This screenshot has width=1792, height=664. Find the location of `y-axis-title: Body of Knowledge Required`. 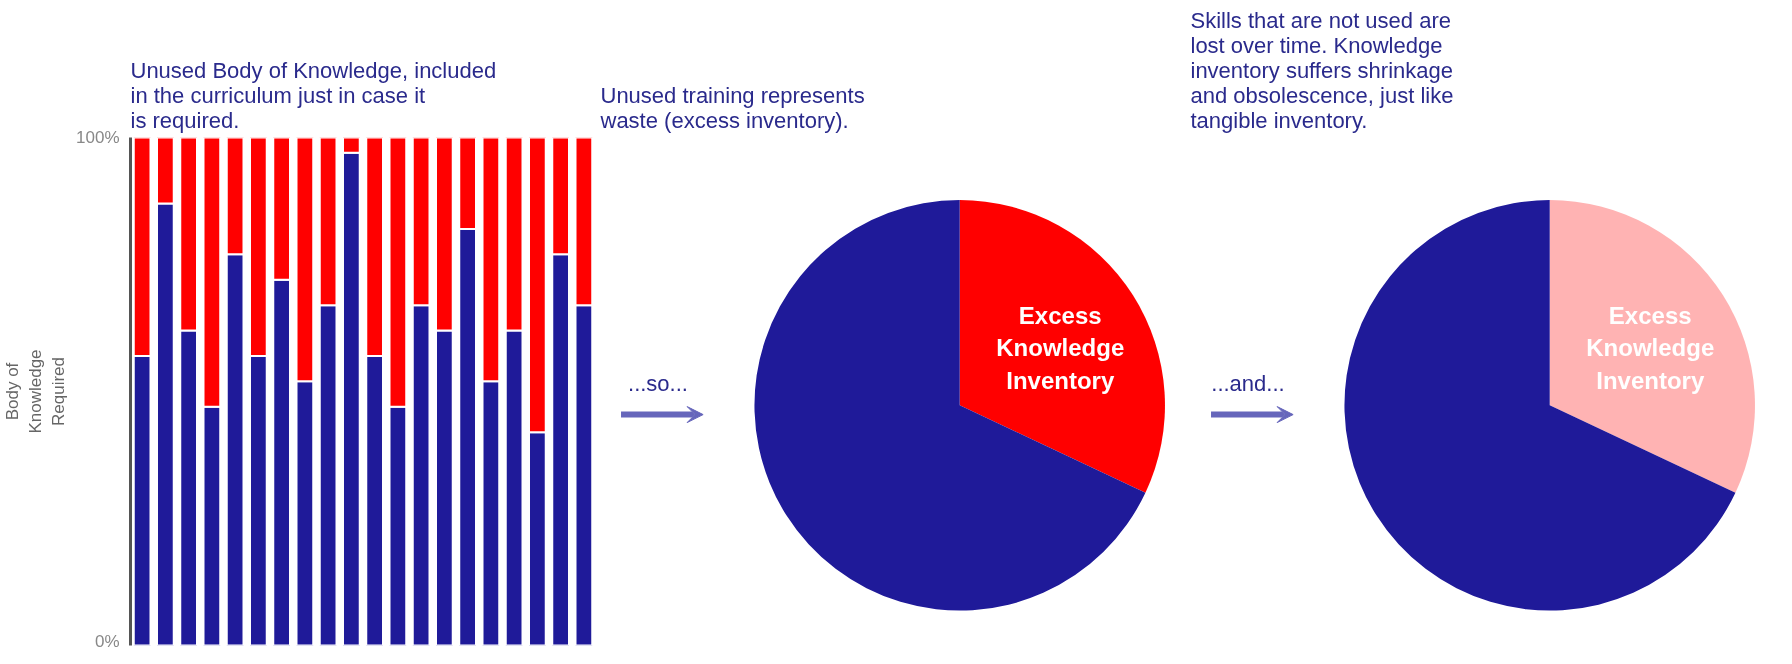

y-axis-title: Body of Knowledge Required is located at coordinates (36, 391).